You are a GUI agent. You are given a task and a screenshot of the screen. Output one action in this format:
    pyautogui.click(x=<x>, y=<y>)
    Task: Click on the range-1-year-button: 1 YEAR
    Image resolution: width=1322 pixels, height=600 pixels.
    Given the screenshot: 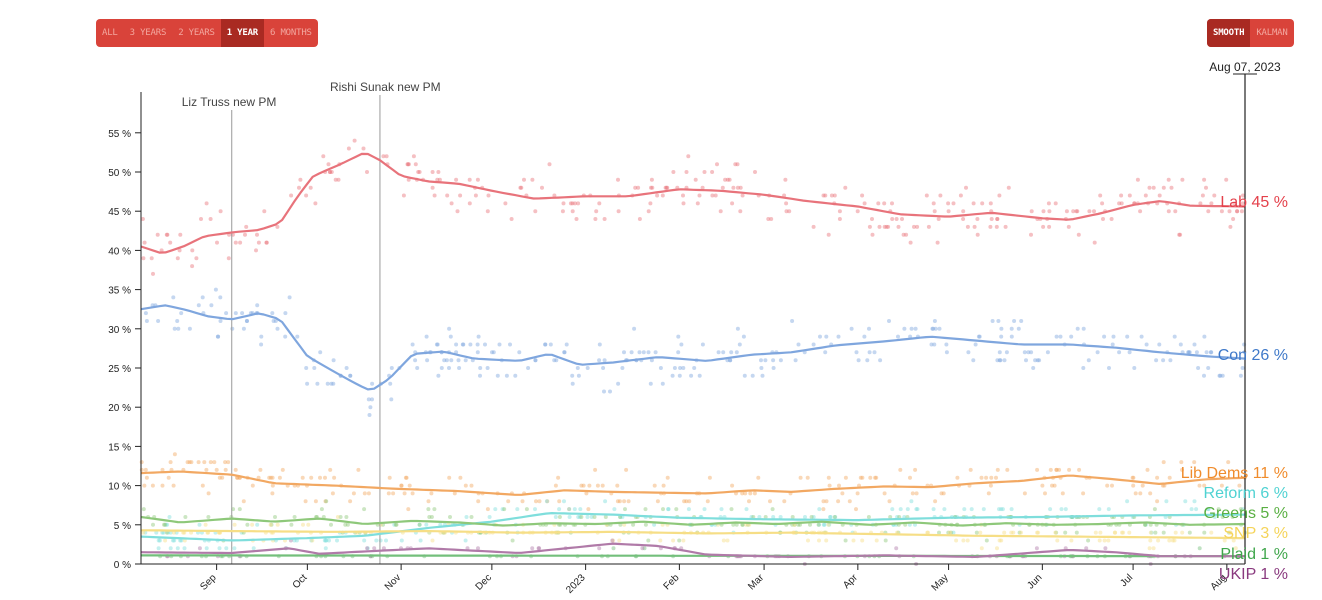 What is the action you would take?
    pyautogui.click(x=242, y=33)
    